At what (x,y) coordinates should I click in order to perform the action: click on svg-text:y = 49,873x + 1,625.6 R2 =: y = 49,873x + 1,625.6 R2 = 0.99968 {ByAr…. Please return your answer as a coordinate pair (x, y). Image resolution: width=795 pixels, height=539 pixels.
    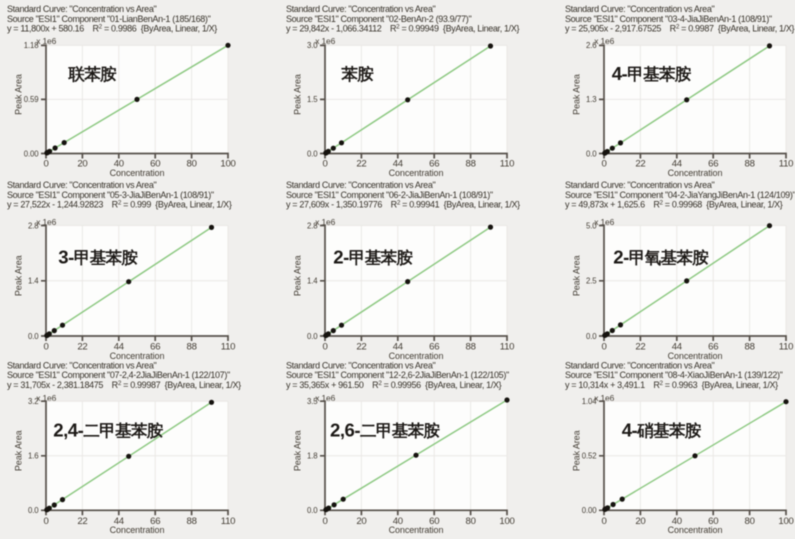
    Looking at the image, I should click on (674, 205).